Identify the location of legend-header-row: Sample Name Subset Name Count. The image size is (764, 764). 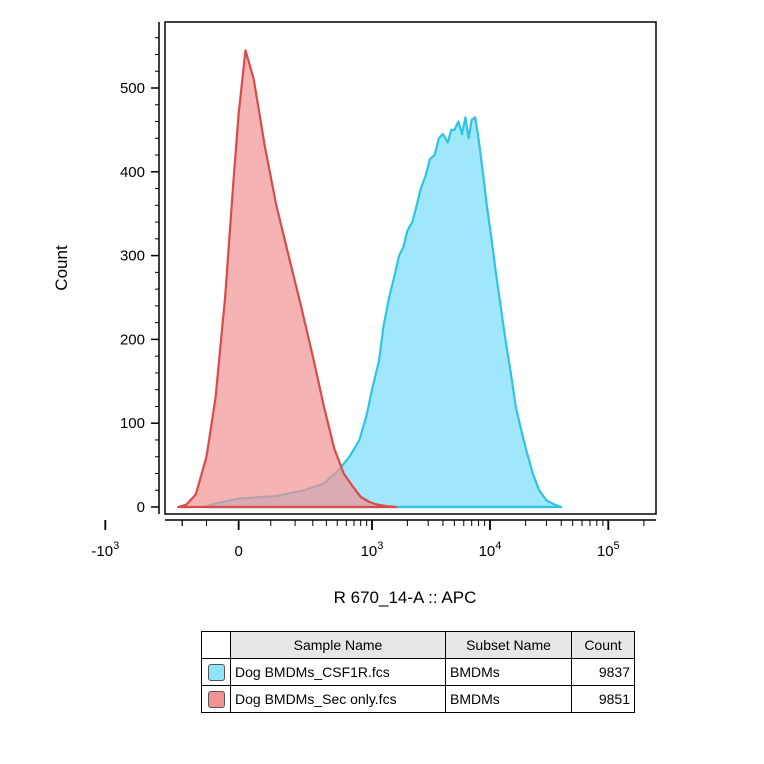
(418, 645).